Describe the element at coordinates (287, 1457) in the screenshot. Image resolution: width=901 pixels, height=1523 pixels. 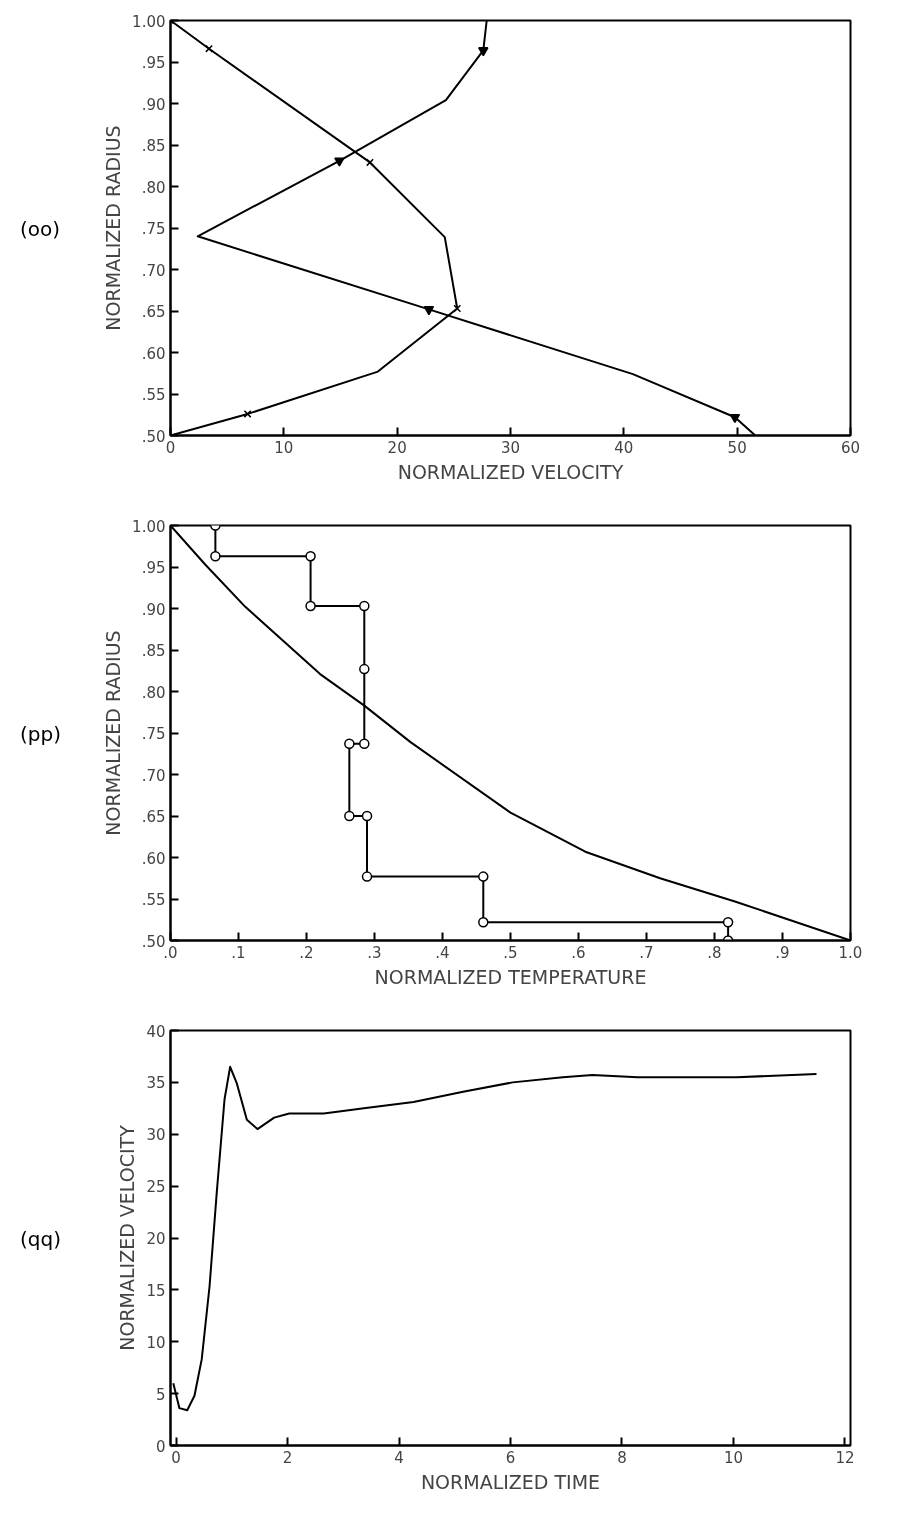
I see `x-tick-label: 2` at that location.